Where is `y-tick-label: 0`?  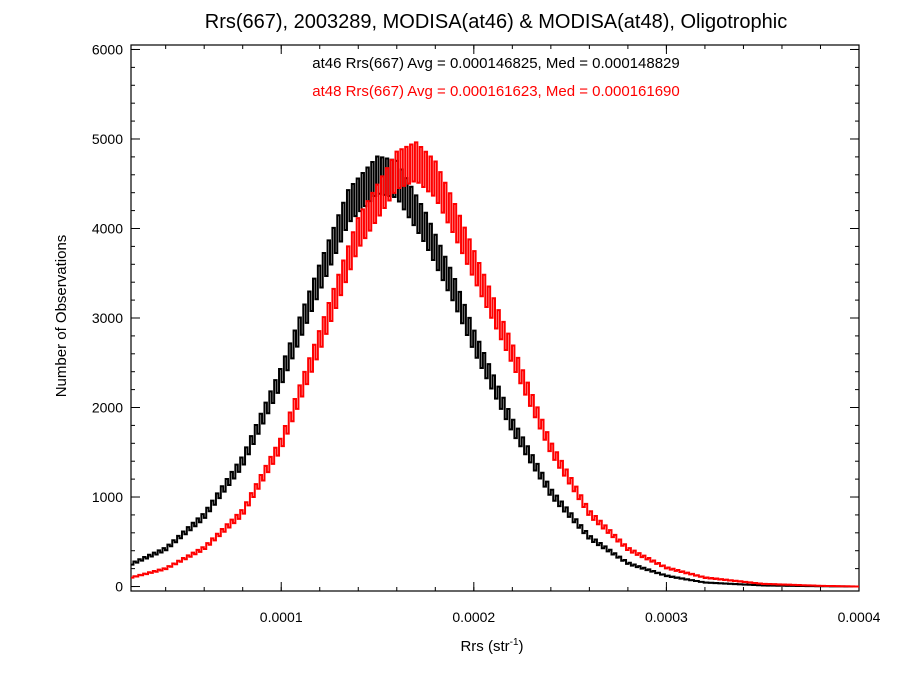 y-tick-label: 0 is located at coordinates (119, 587).